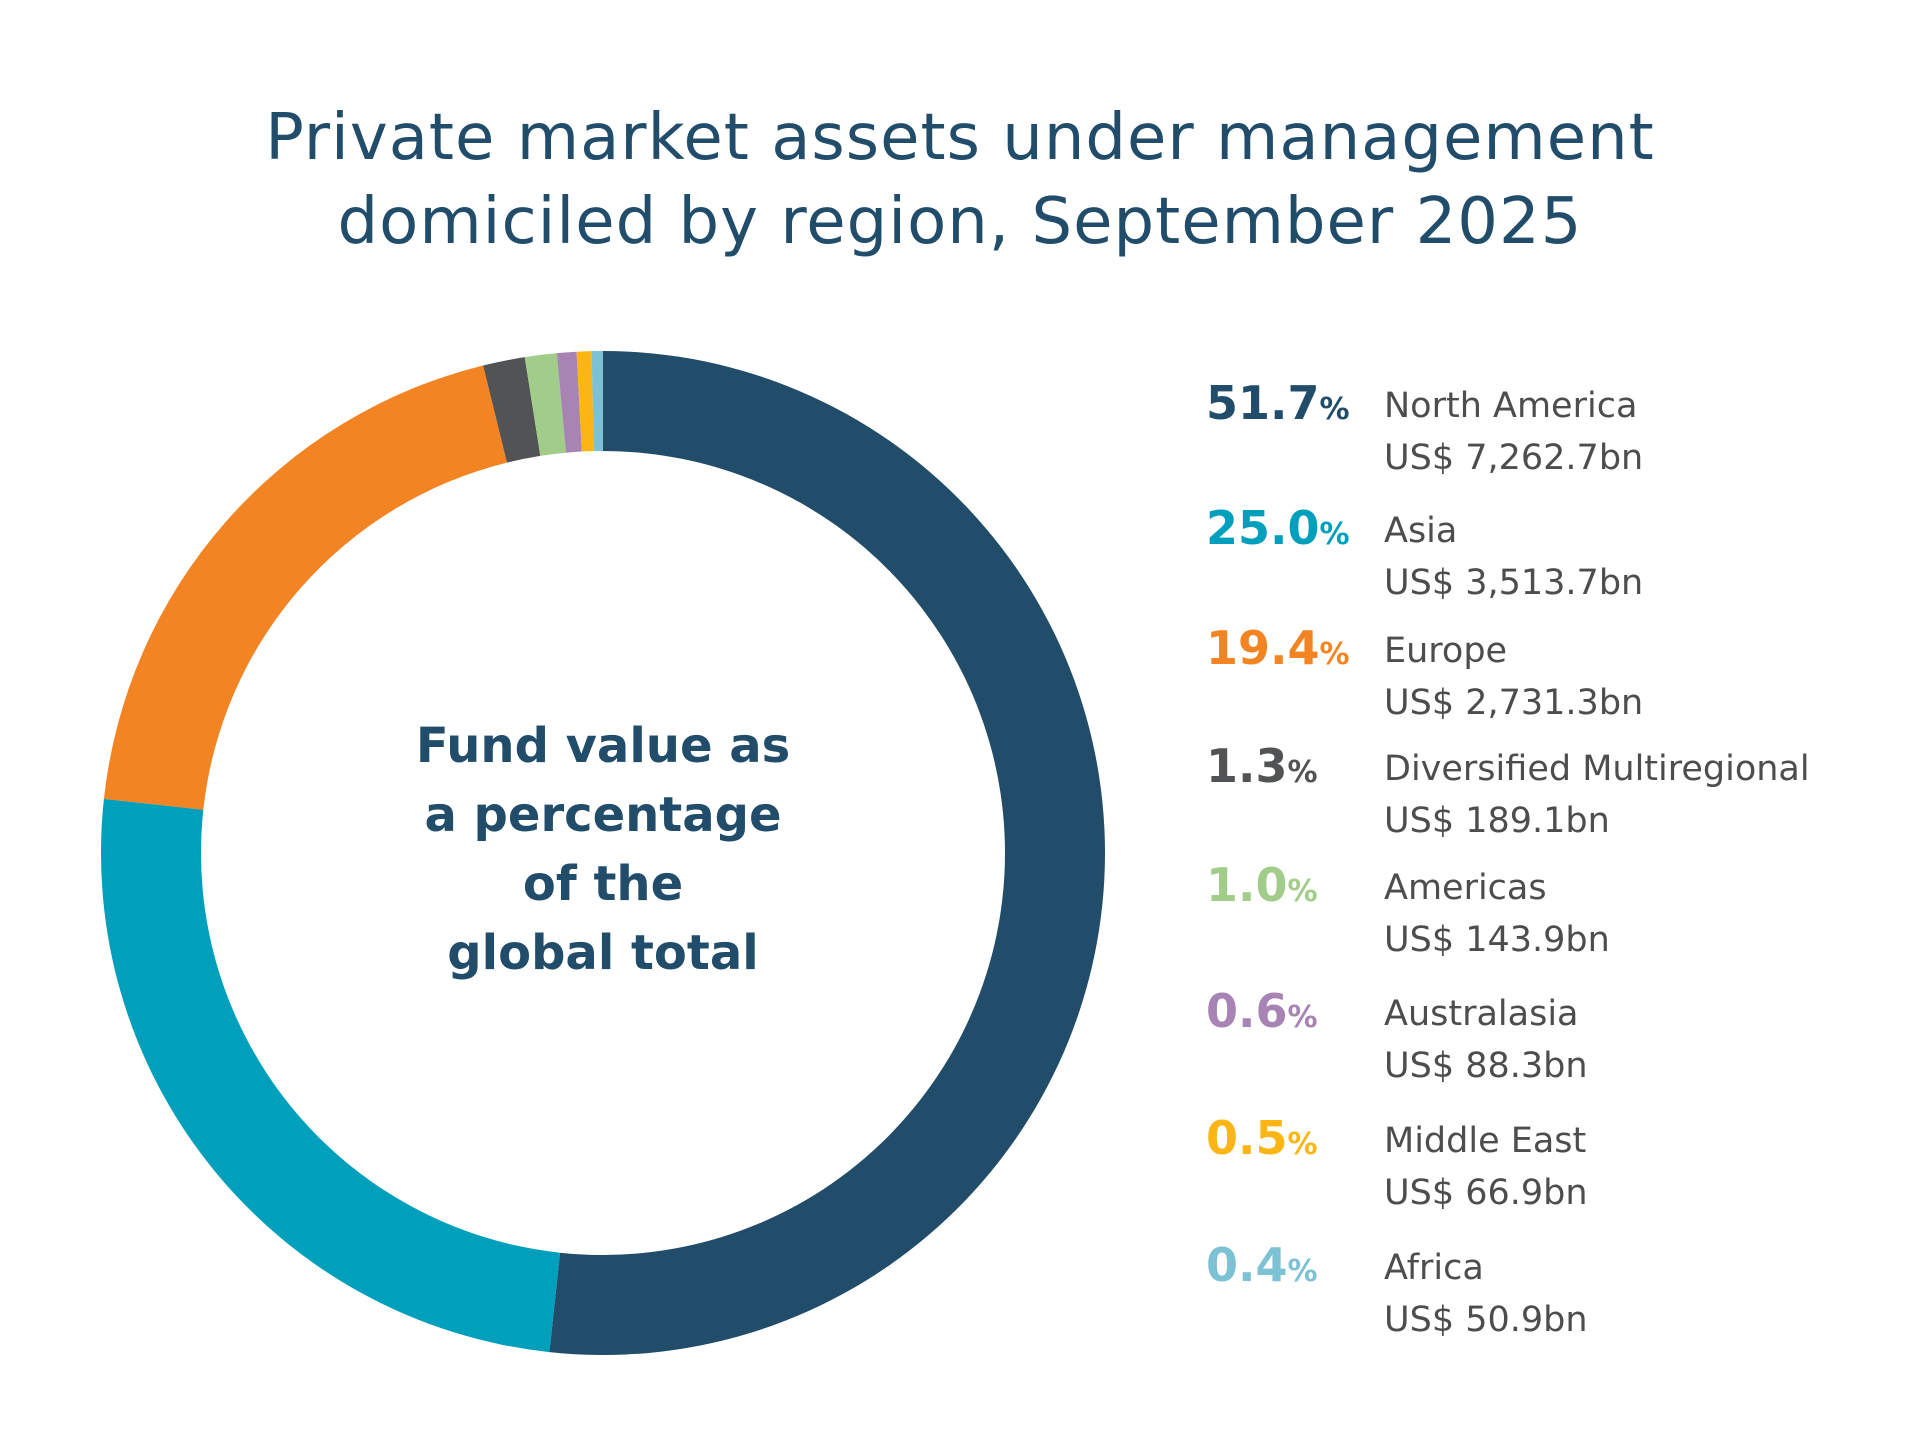 The image size is (1920, 1450). I want to click on legend-value: US$ 66.9bn, so click(1486, 1193).